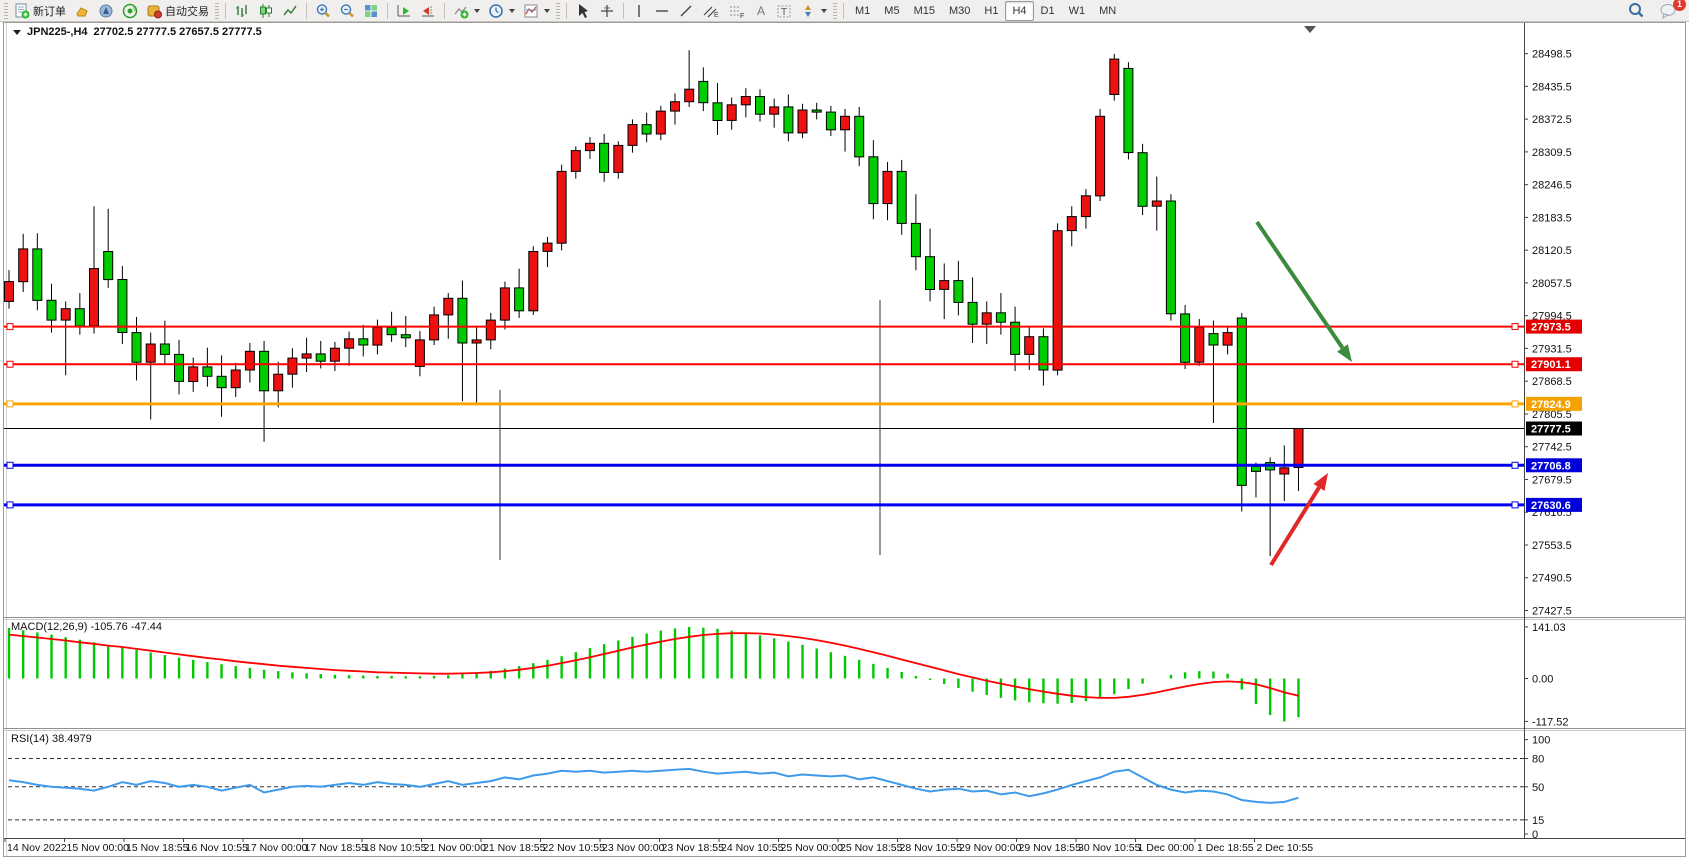 The image size is (1689, 859). Describe the element at coordinates (106, 11) in the screenshot. I see `metaeditor-button` at that location.